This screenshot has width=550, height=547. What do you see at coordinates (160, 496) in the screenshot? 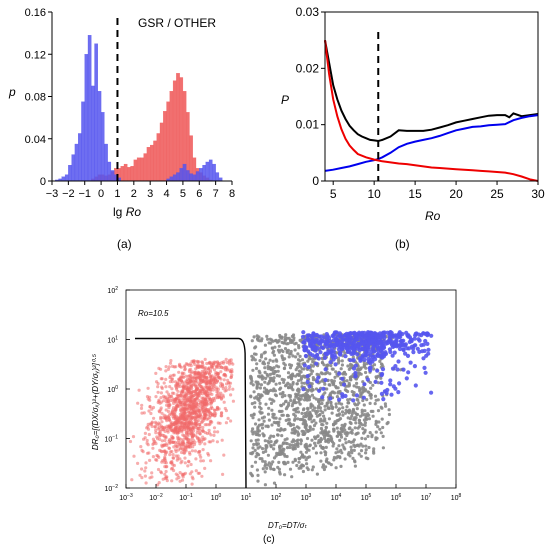
I see `c-x-tick-exponent: −2` at bounding box center [160, 496].